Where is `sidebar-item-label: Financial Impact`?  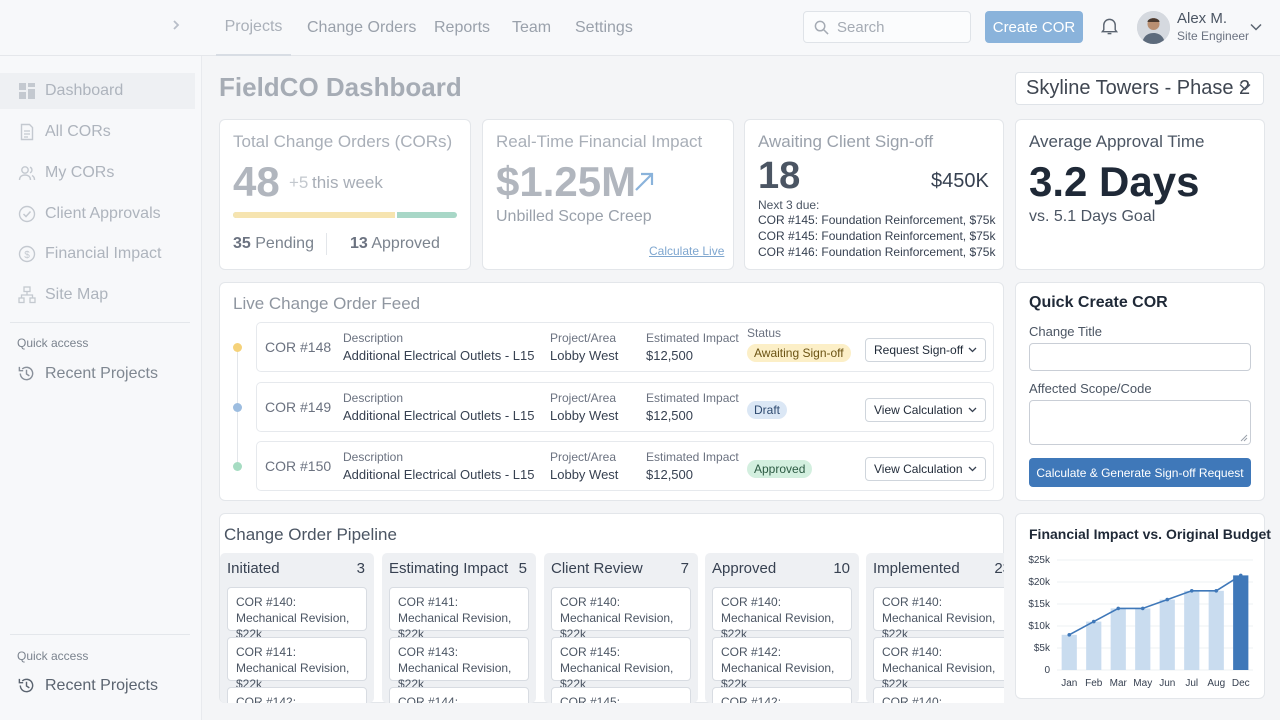
sidebar-item-label: Financial Impact is located at coordinates (103, 253).